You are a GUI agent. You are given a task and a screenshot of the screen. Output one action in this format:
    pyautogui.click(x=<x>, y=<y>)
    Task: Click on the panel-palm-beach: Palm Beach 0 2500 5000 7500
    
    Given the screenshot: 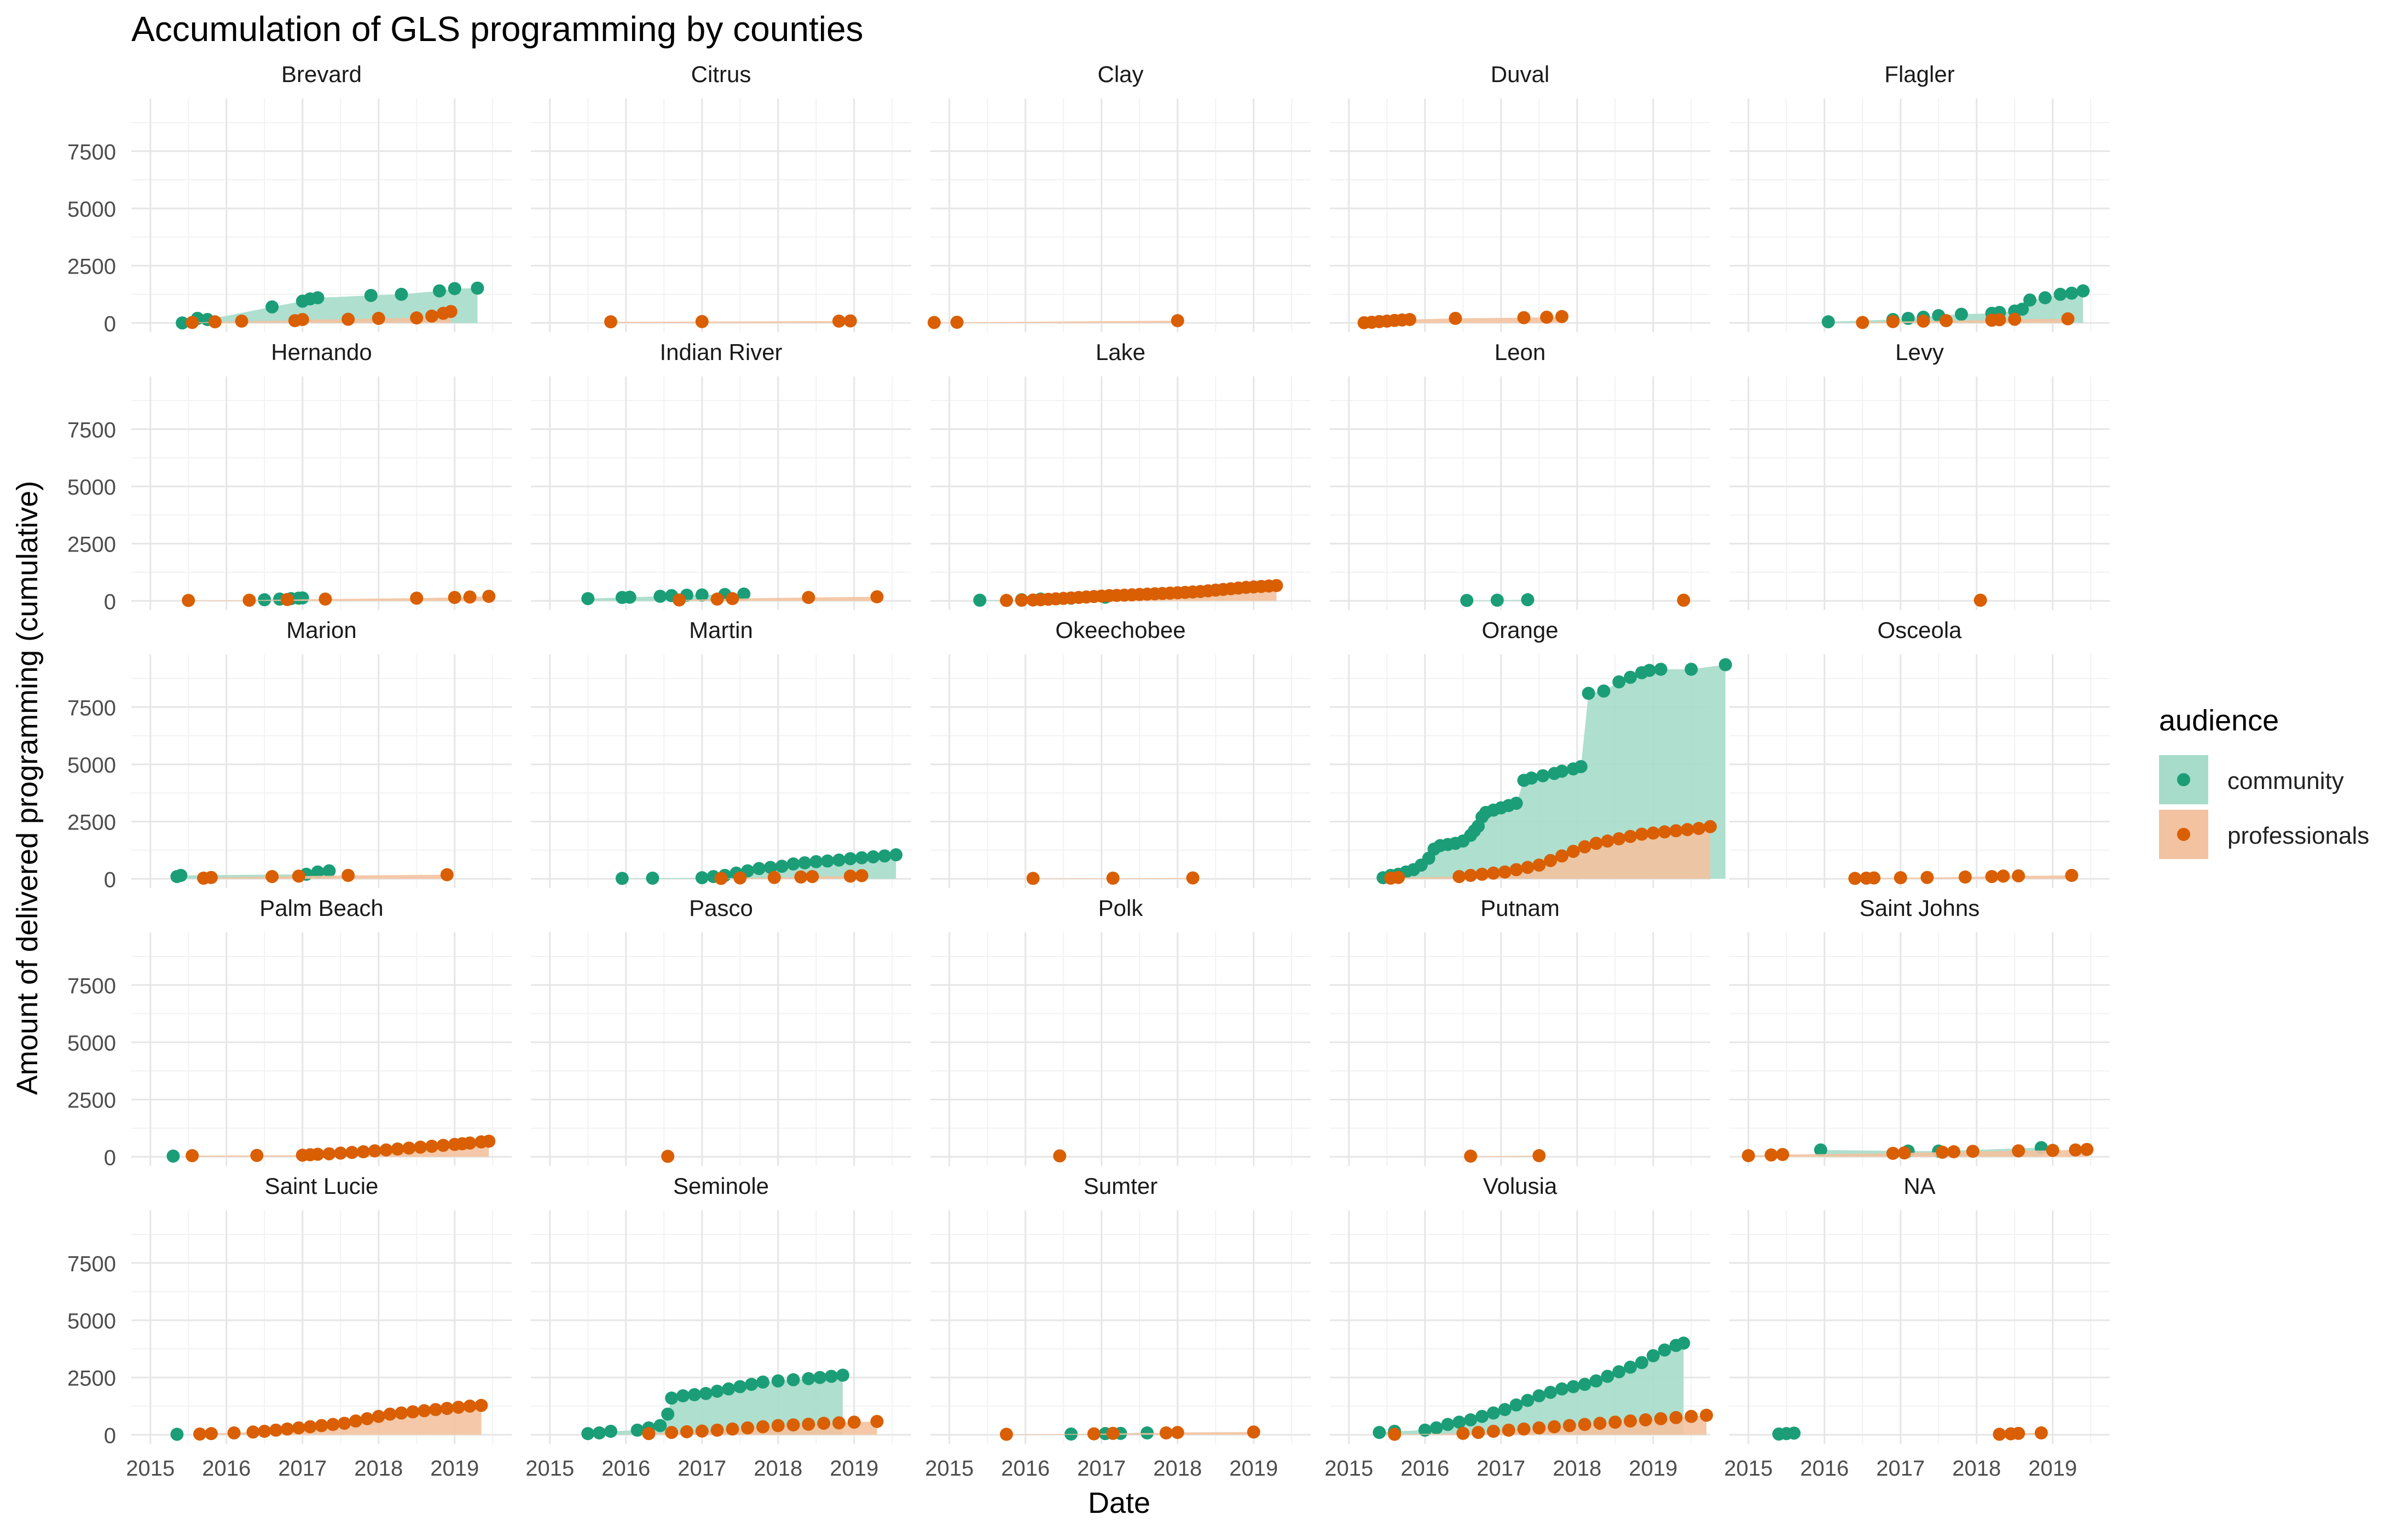 What is the action you would take?
    pyautogui.click(x=289, y=1032)
    